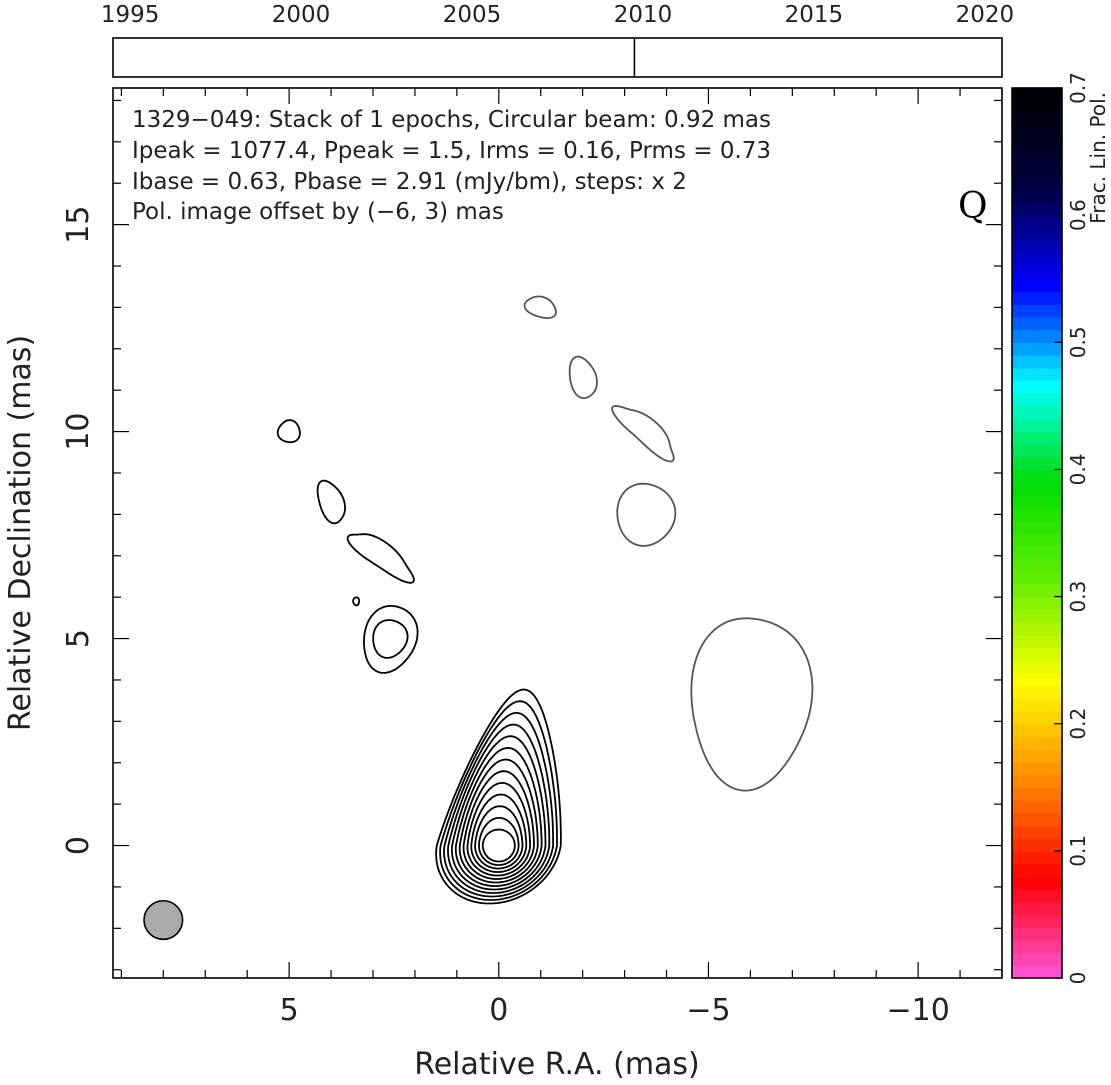 The width and height of the screenshot is (1111, 1085). I want to click on colorbar-frame, so click(1037, 533).